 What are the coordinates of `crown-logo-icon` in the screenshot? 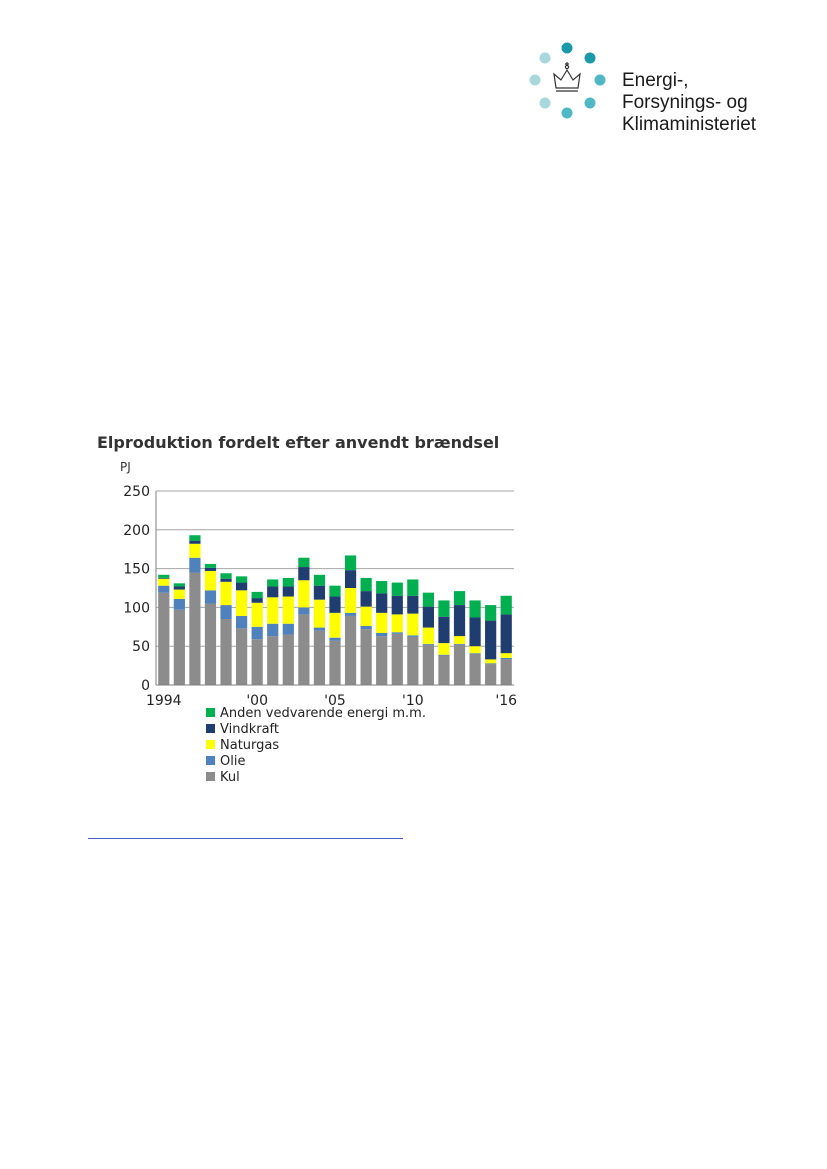 It's located at (567, 80).